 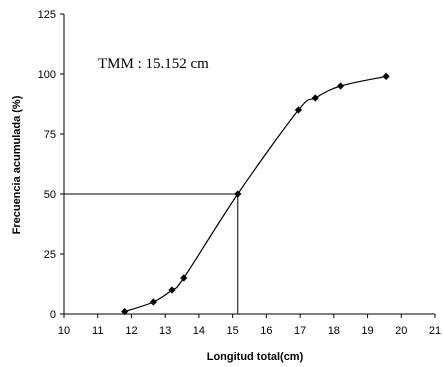 I want to click on x-tick-label: 21, so click(x=435, y=331).